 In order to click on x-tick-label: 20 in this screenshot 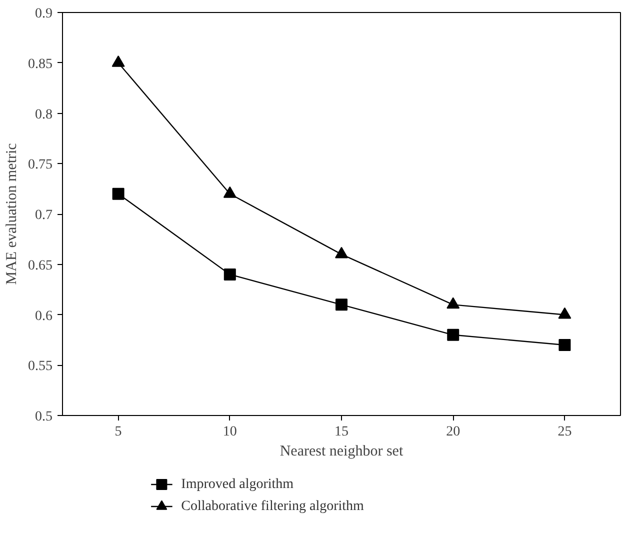, I will do `click(453, 432)`.